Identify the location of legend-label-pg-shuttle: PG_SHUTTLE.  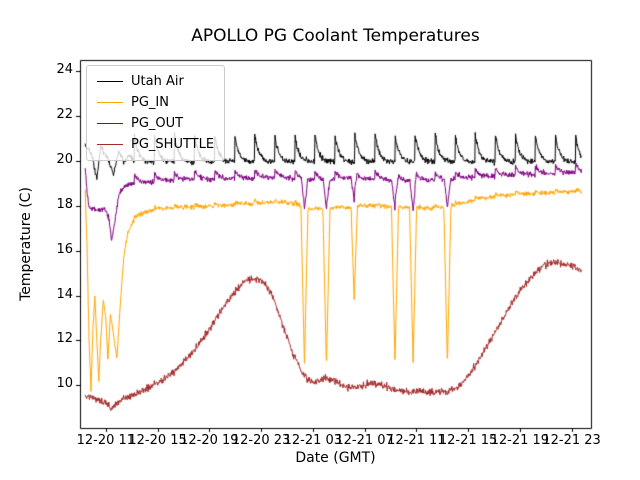
(173, 144).